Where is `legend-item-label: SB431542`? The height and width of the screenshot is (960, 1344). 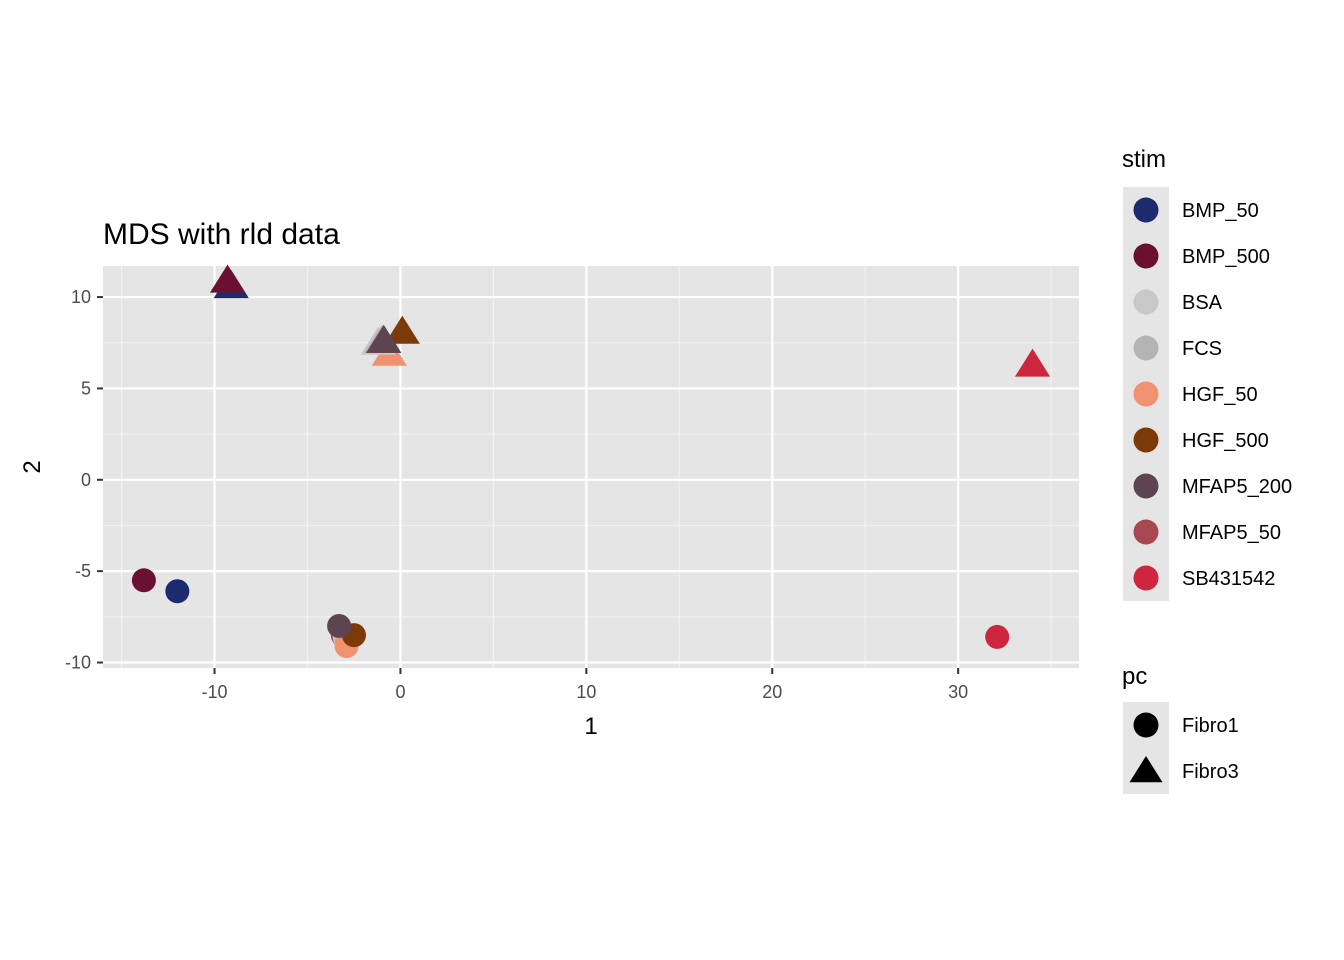
legend-item-label: SB431542 is located at coordinates (1228, 579).